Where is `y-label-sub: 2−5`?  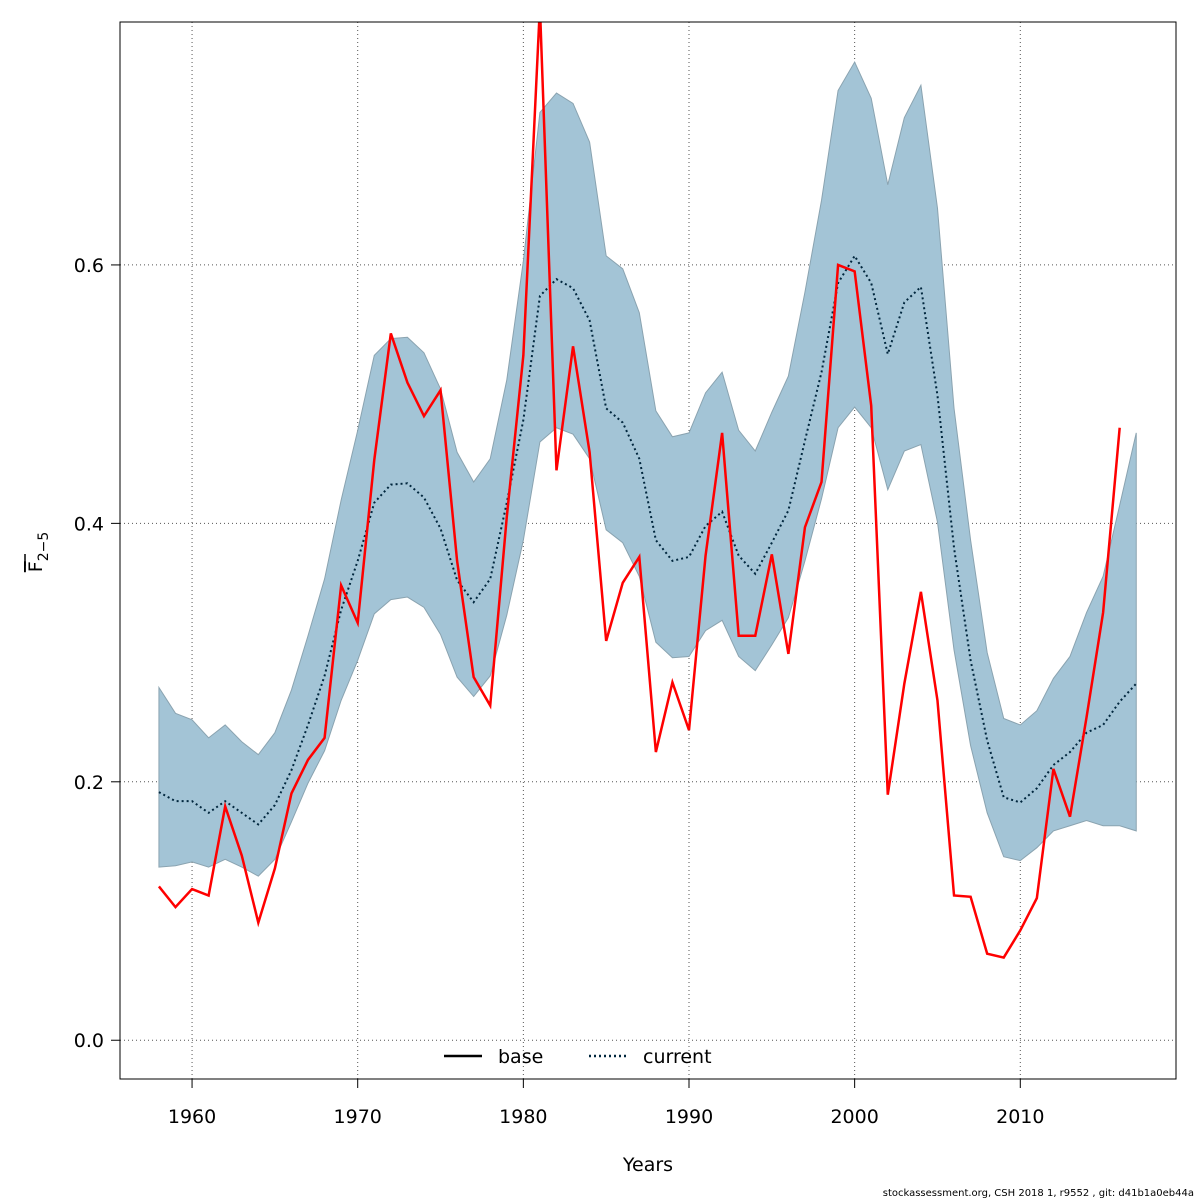 y-label-sub: 2−5 is located at coordinates (44, 547).